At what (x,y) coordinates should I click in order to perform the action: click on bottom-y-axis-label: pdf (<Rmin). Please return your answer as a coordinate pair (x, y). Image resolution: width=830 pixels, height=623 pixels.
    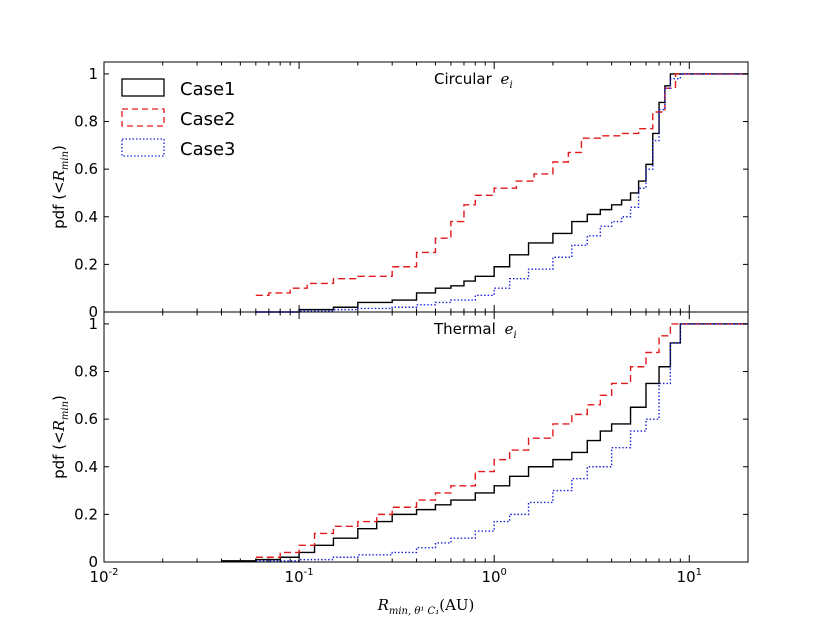
    Looking at the image, I should click on (60, 437).